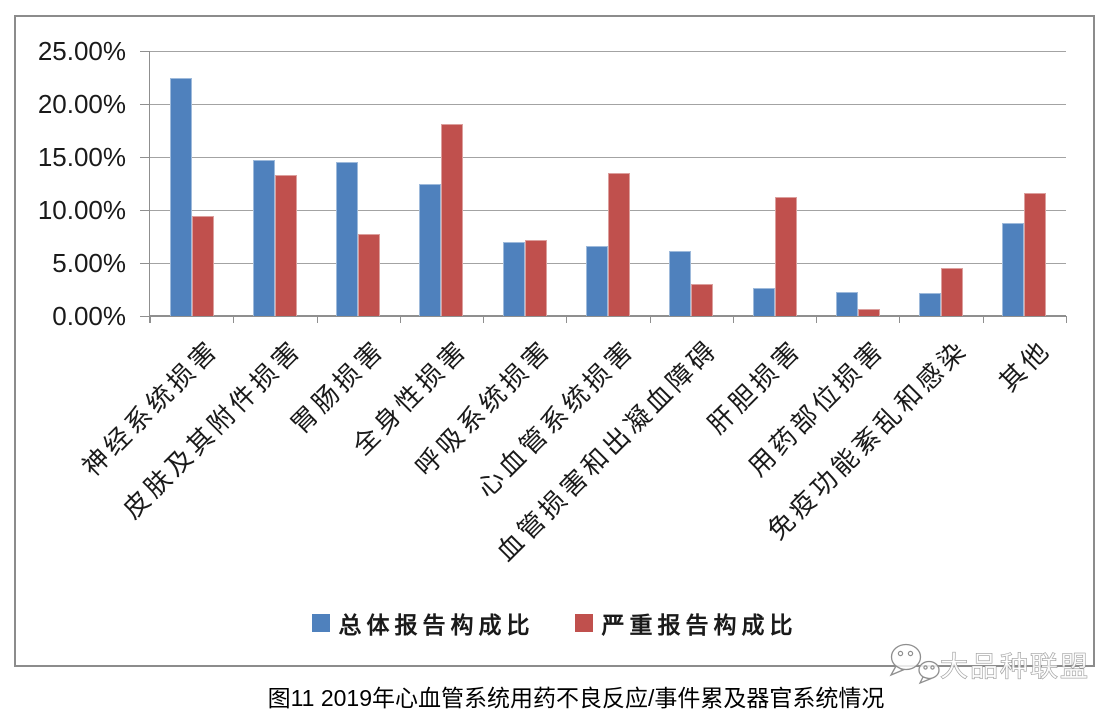 Image resolution: width=1112 pixels, height=712 pixels. Describe the element at coordinates (699, 625) in the screenshot. I see `legend-label: 严重报告构成比` at that location.